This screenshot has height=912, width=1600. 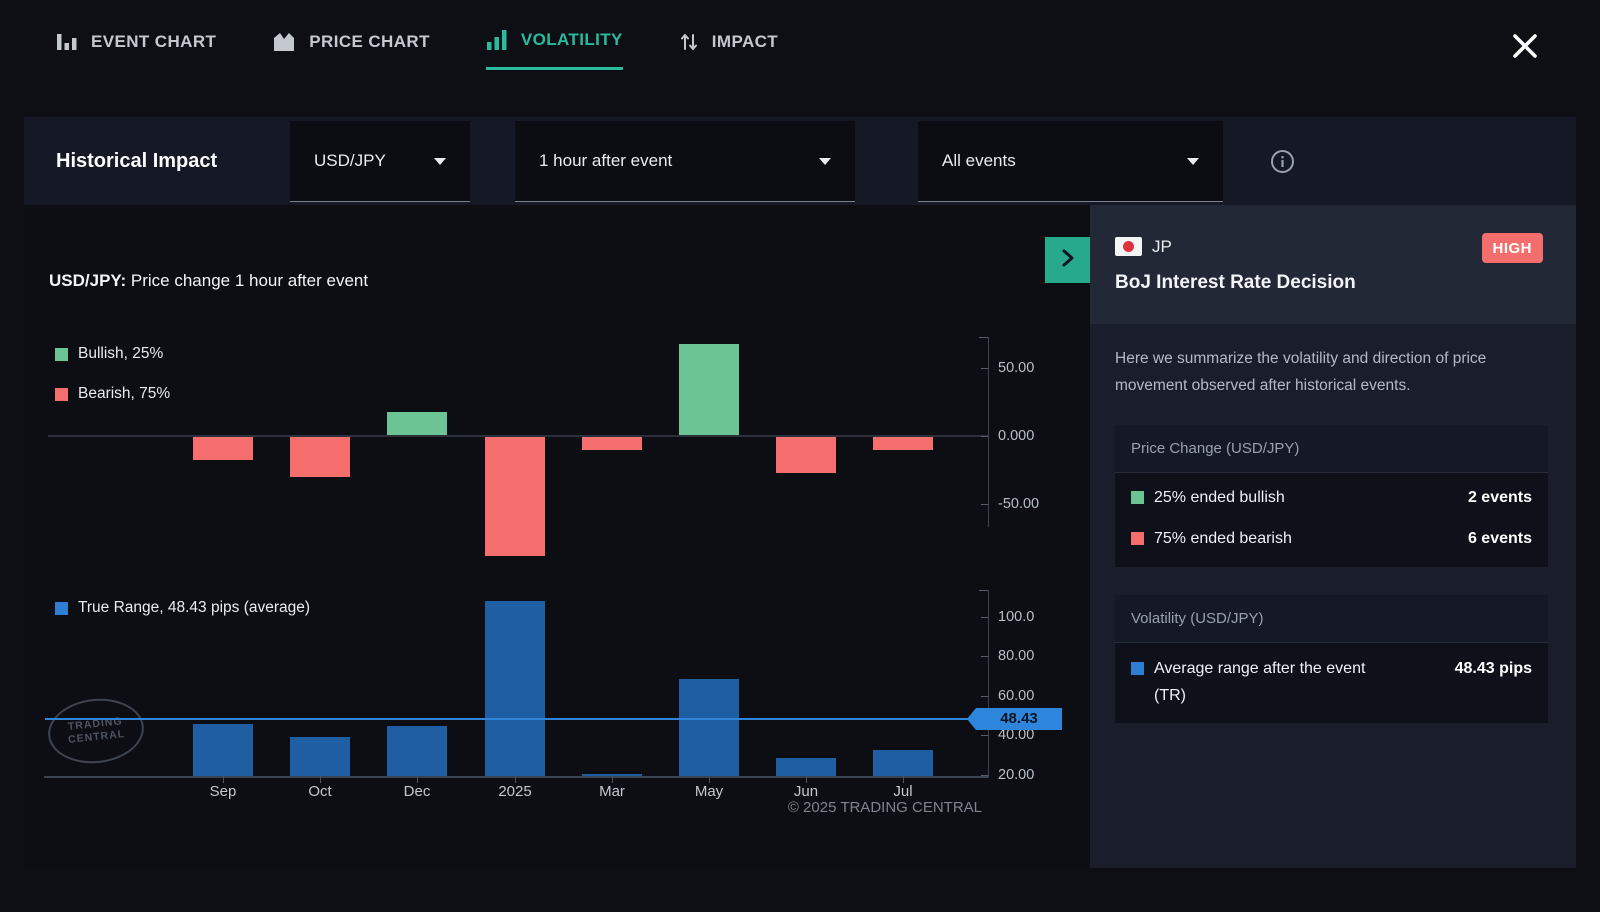 I want to click on row-label: Average range after the event (TR), so click(x=1260, y=682).